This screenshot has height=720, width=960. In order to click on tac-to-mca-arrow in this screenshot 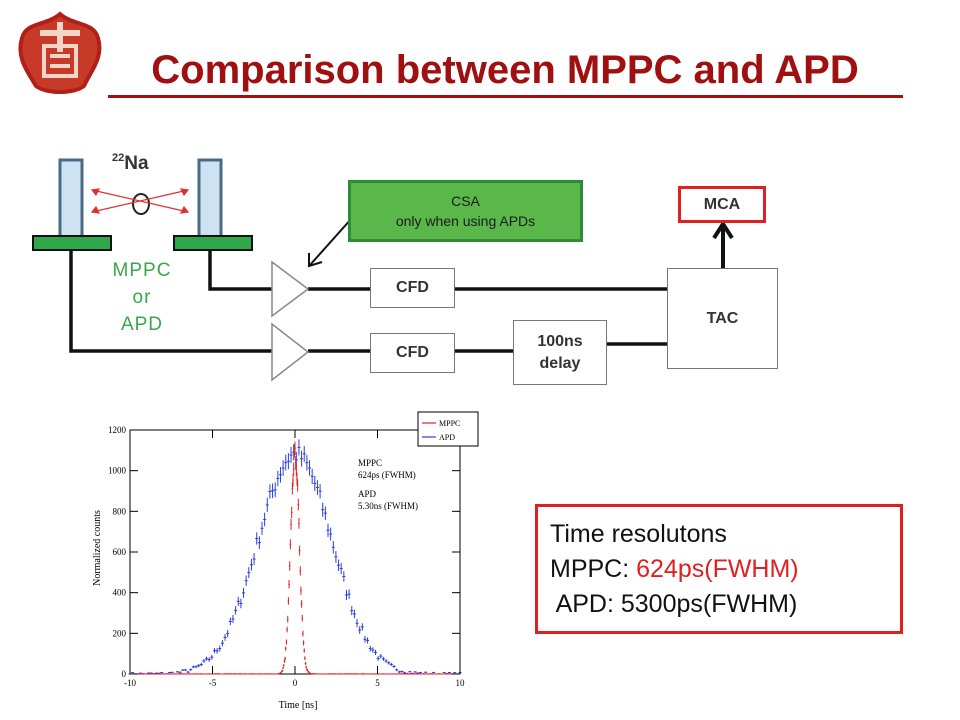, I will do `click(723, 230)`.